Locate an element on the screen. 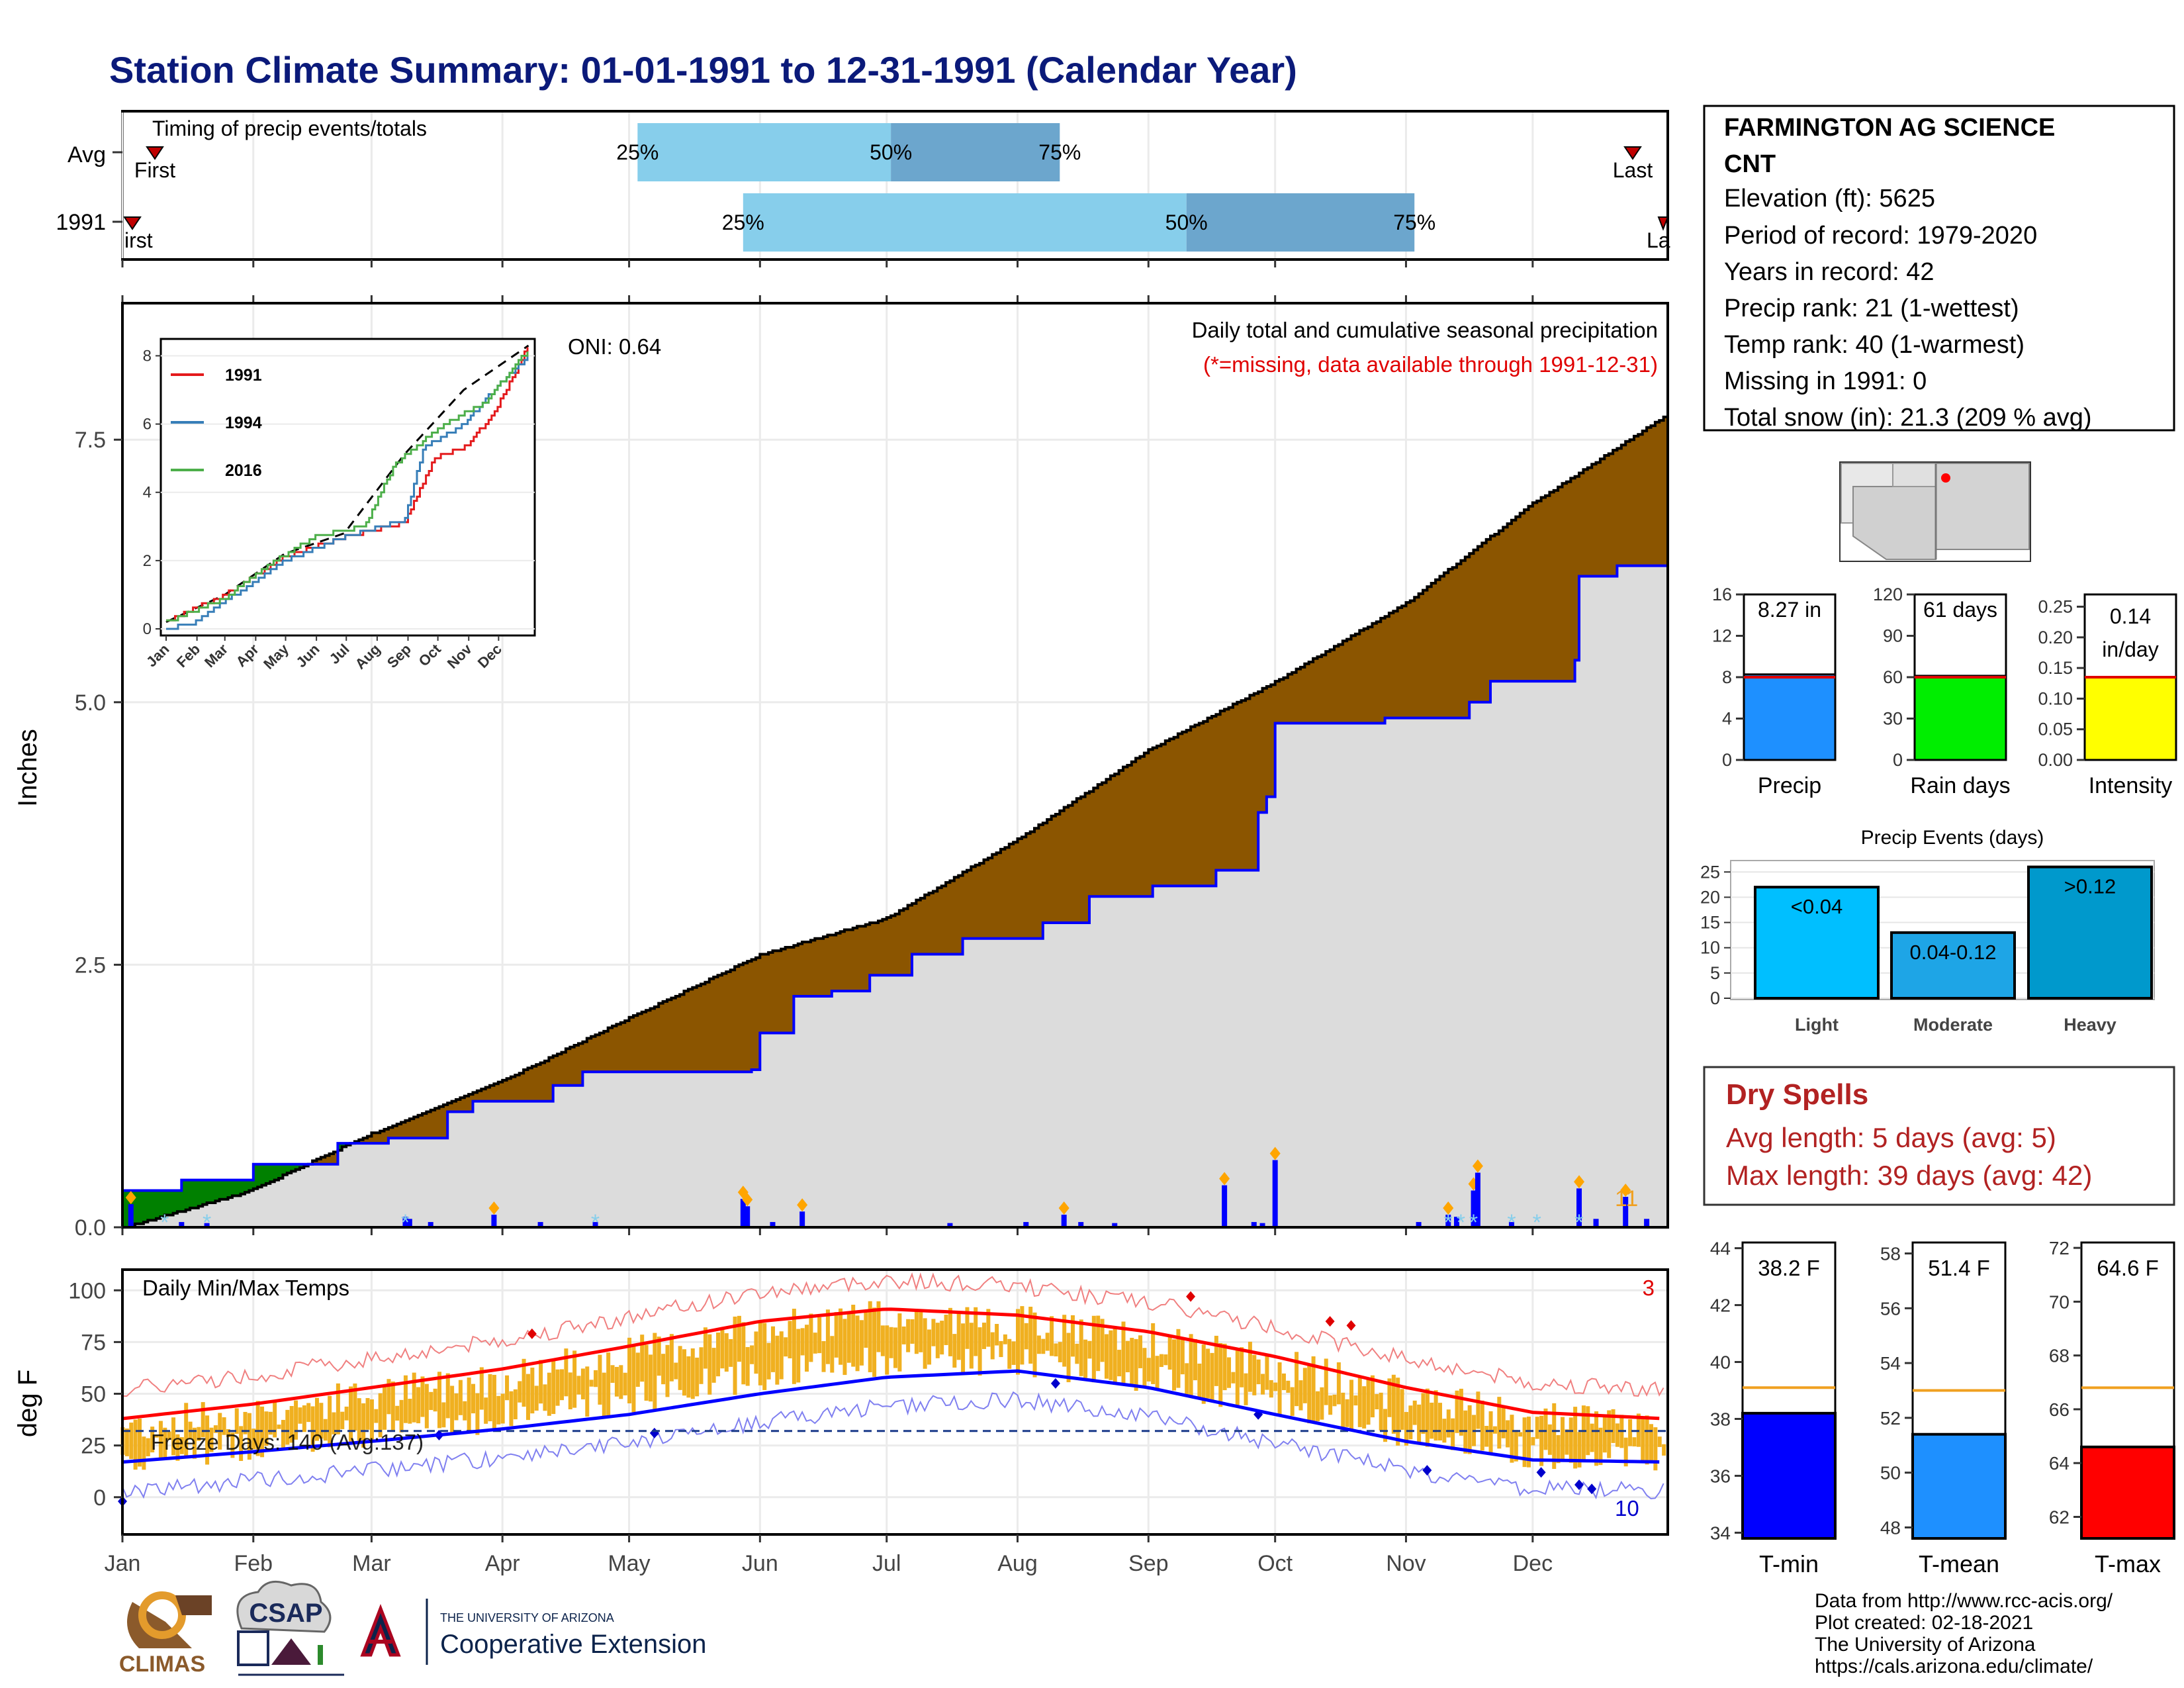 The height and width of the screenshot is (1688, 2184). inset-ytick-label: 4 is located at coordinates (147, 493).